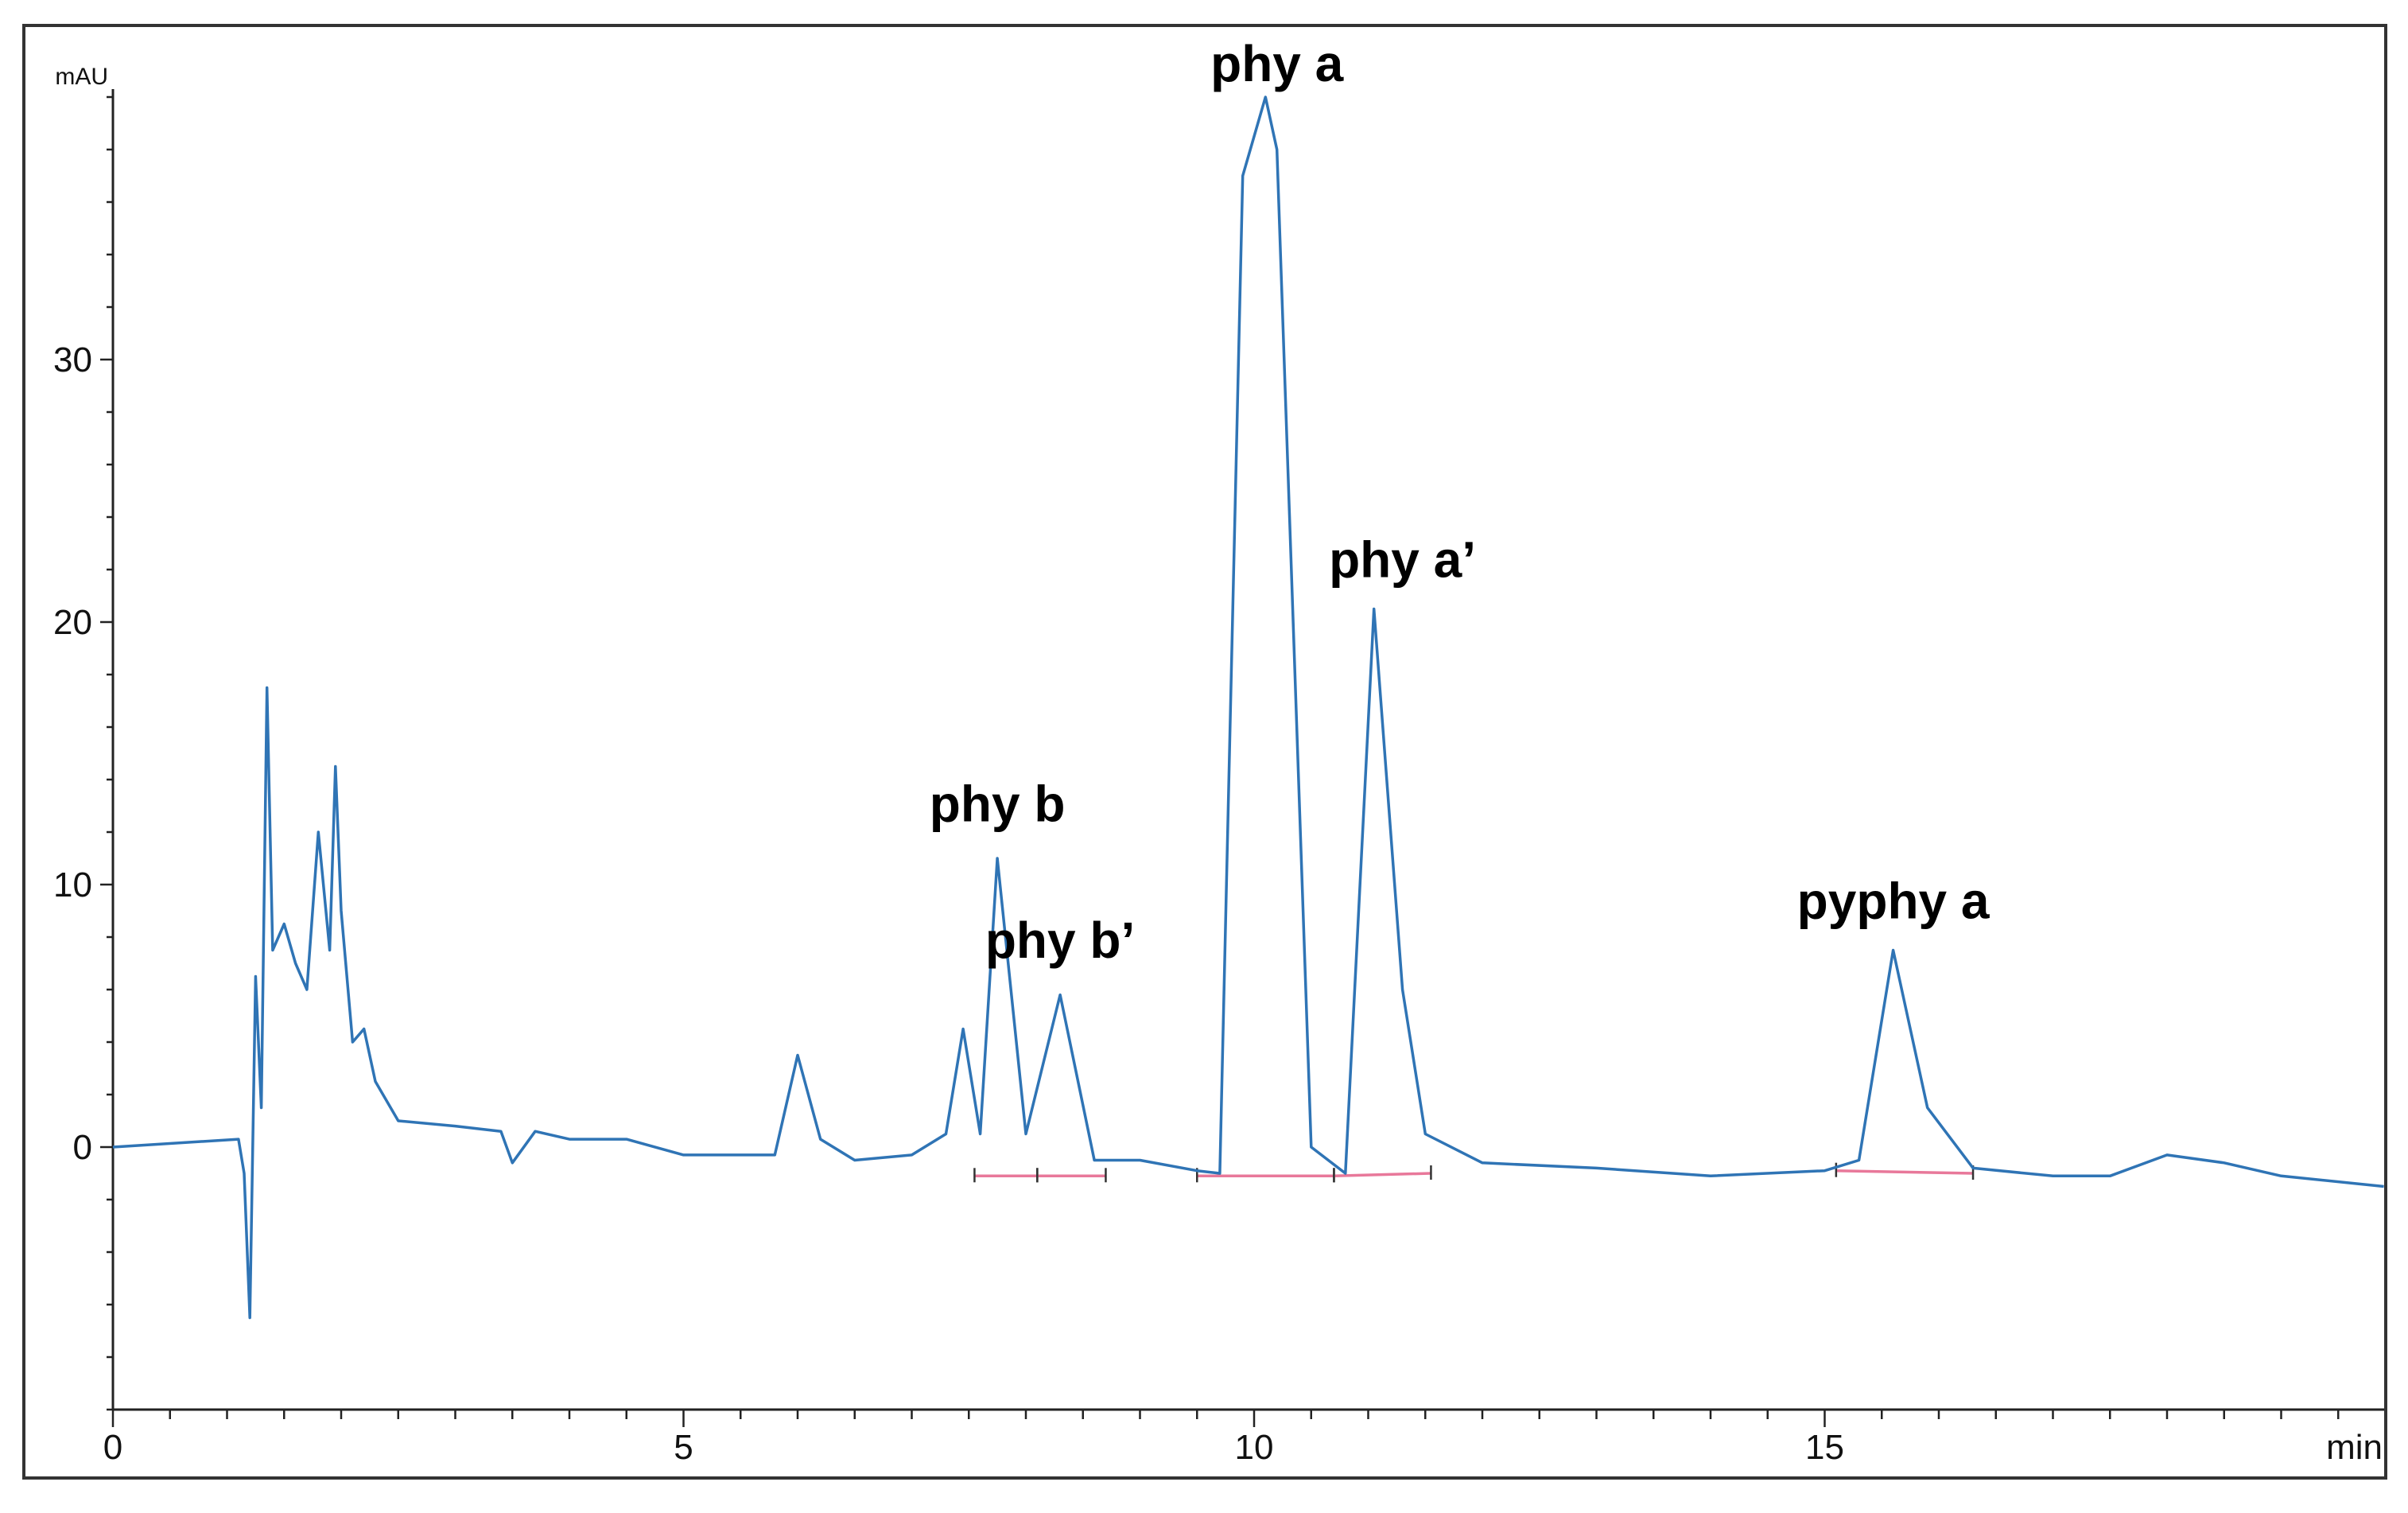  I want to click on peak-label: phy a’, so click(1402, 560).